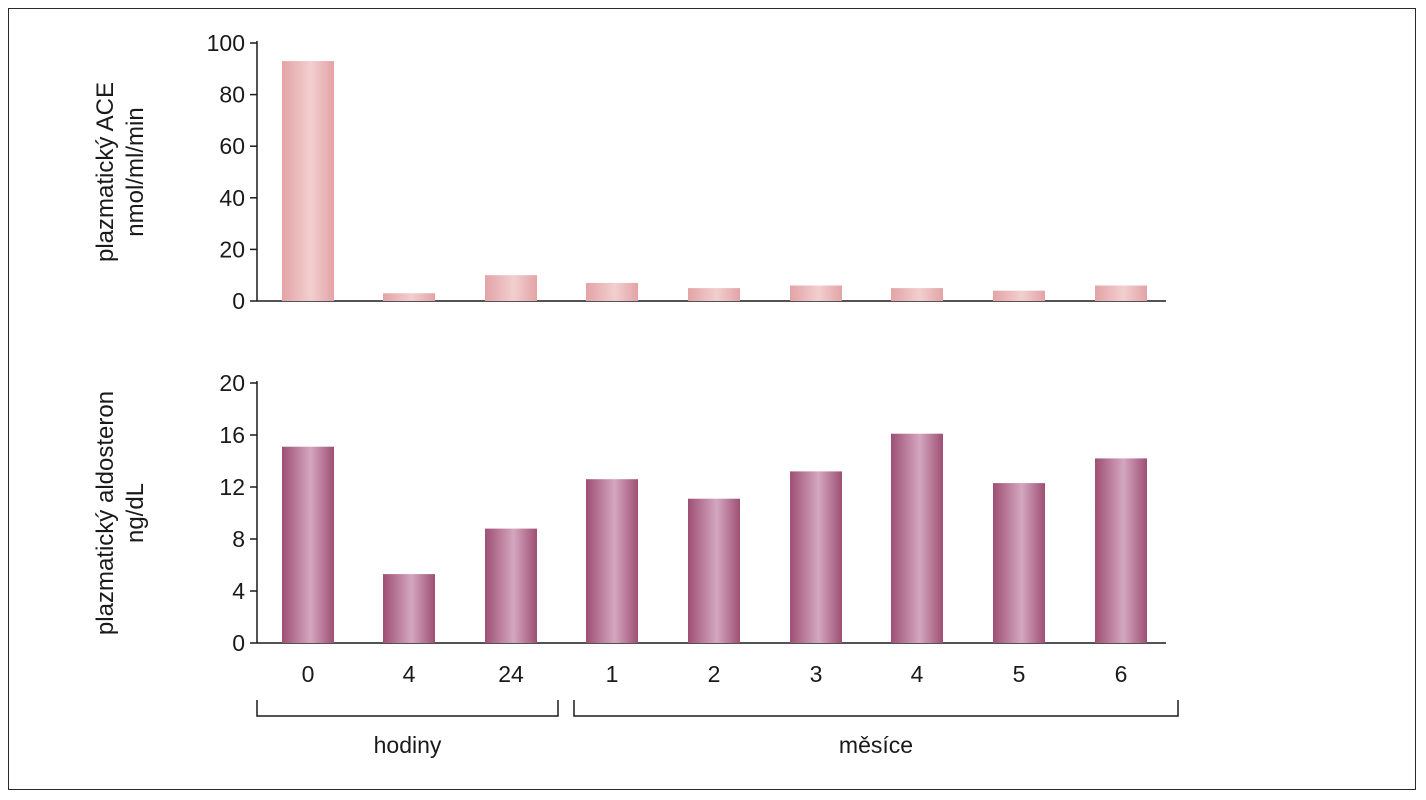 This screenshot has height=800, width=1426. Describe the element at coordinates (308, 674) in the screenshot. I see `aldosterone-x-tick-label: 0` at that location.